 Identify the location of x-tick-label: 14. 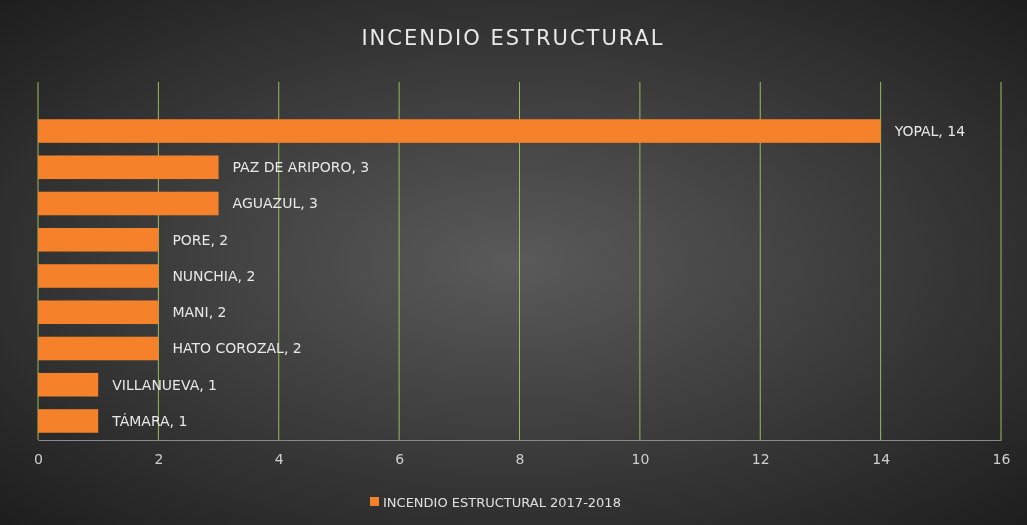
(881, 458).